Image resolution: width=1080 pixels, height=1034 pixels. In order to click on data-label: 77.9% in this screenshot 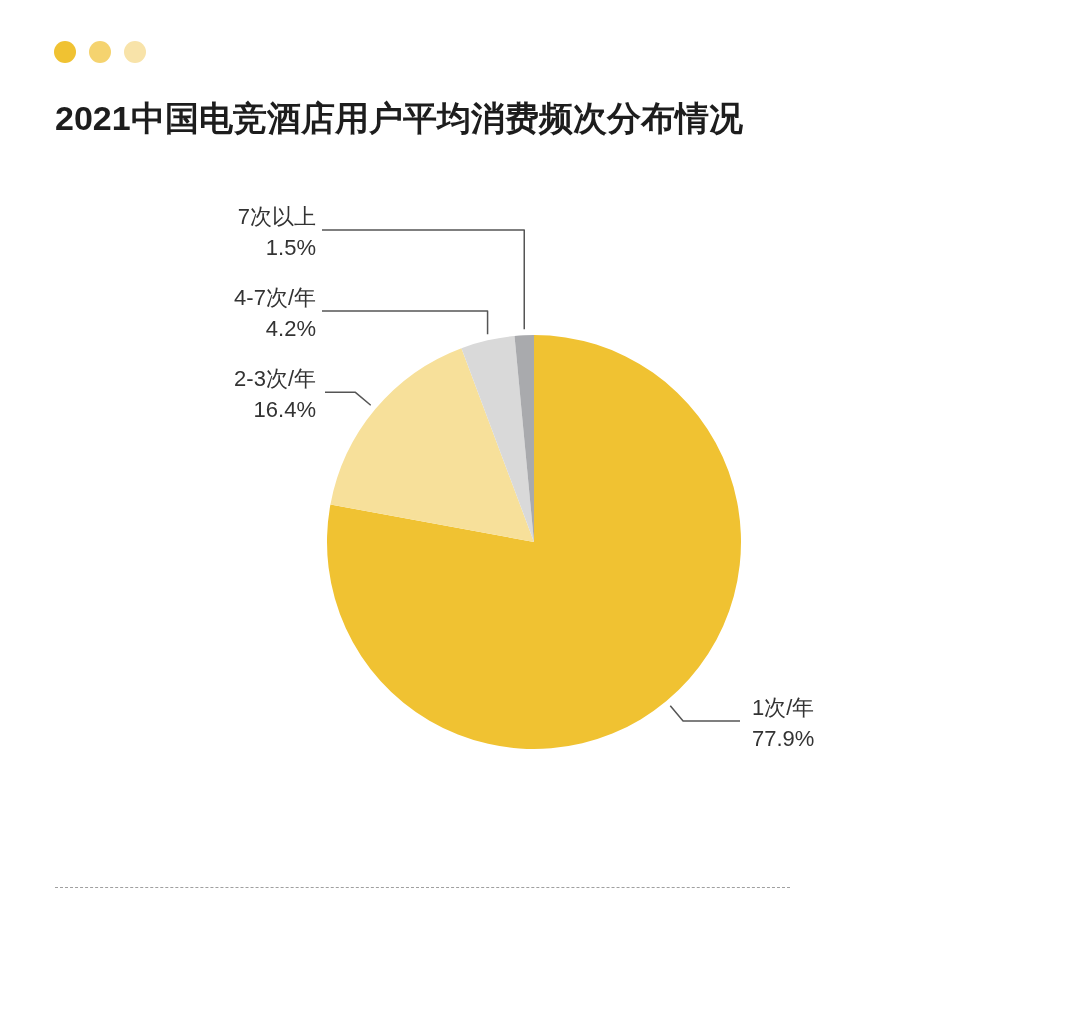, I will do `click(783, 739)`.